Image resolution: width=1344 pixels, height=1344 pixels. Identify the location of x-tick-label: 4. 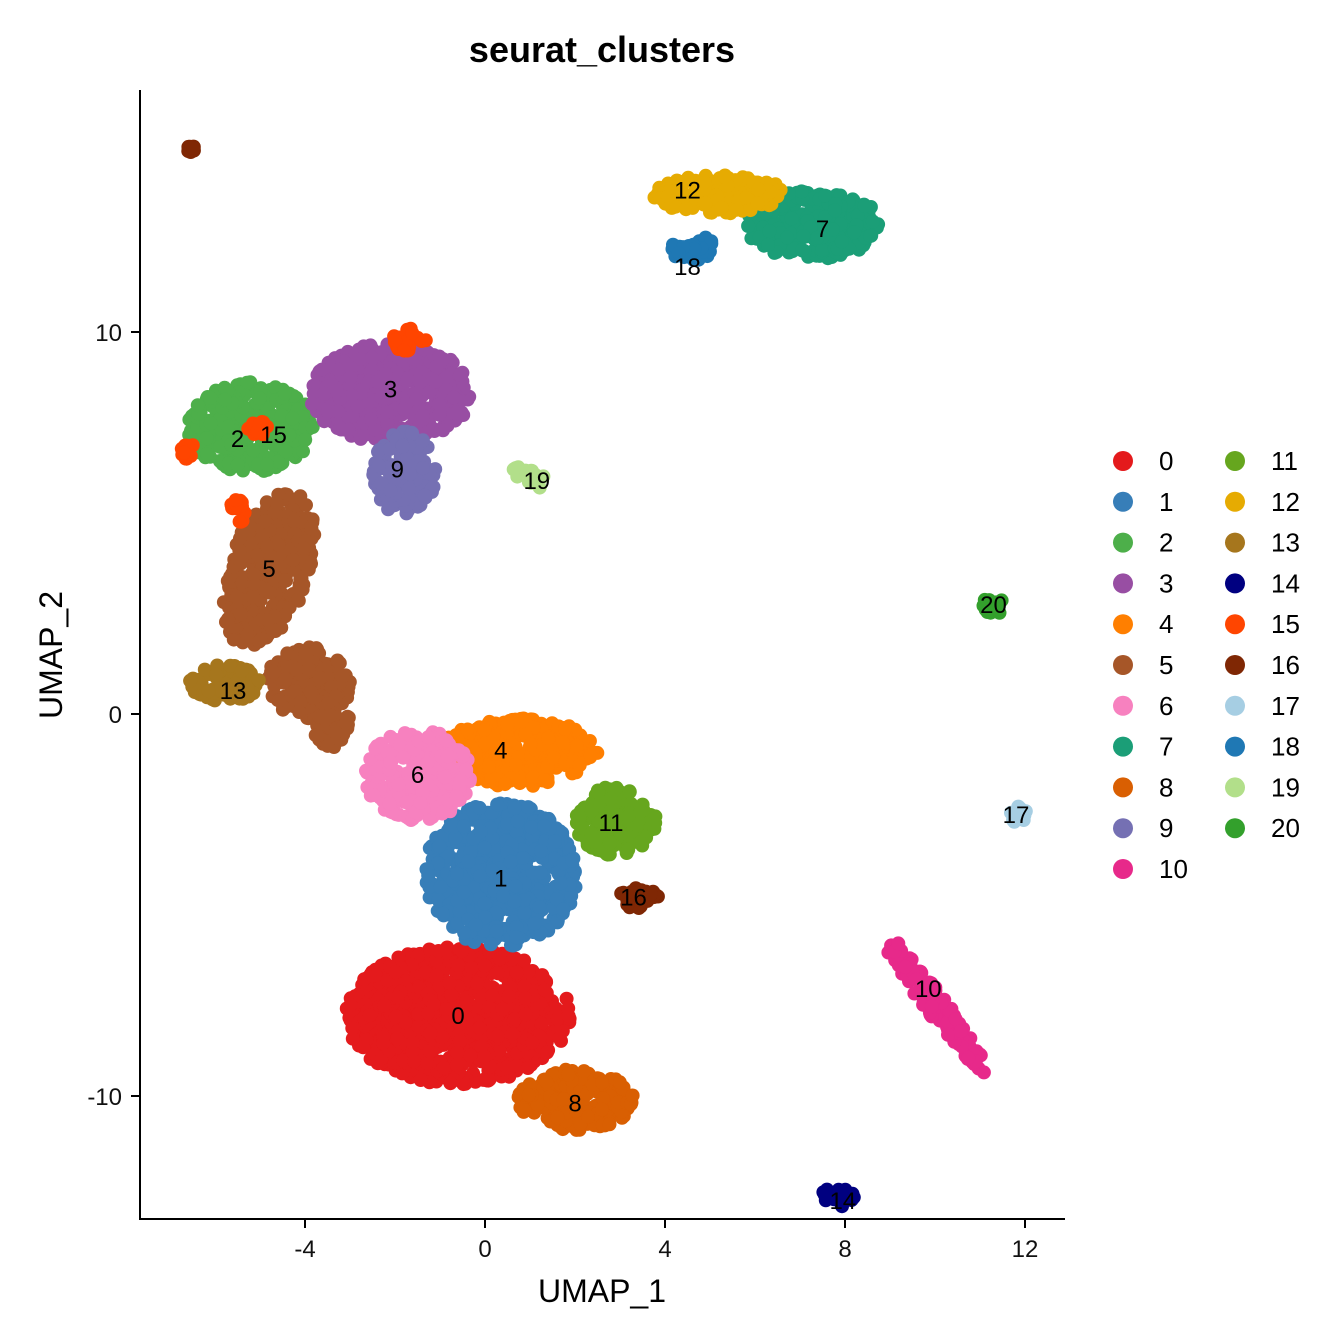
(664, 1249).